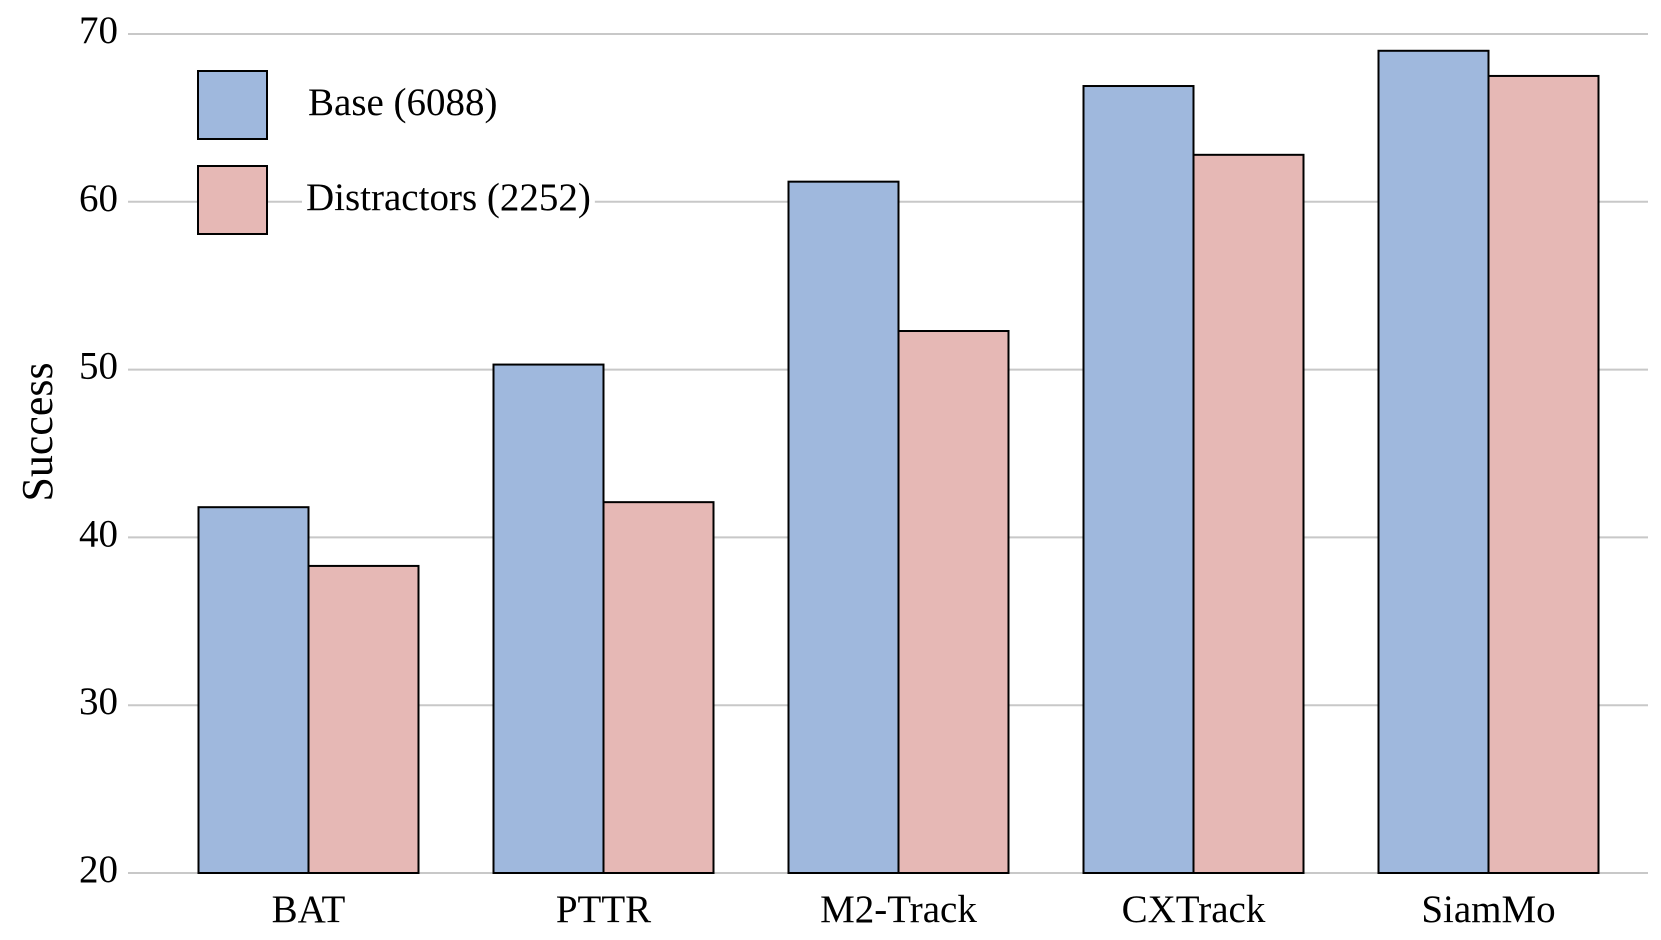 This screenshot has height=940, width=1661. What do you see at coordinates (98, 198) in the screenshot?
I see `y-tick-label: 60` at bounding box center [98, 198].